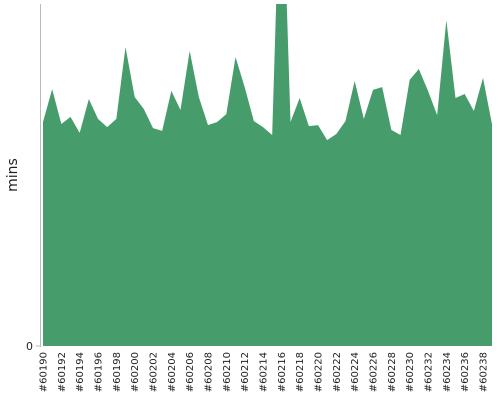  What do you see at coordinates (410, 372) in the screenshot?
I see `x-tick-label: #60230` at bounding box center [410, 372].